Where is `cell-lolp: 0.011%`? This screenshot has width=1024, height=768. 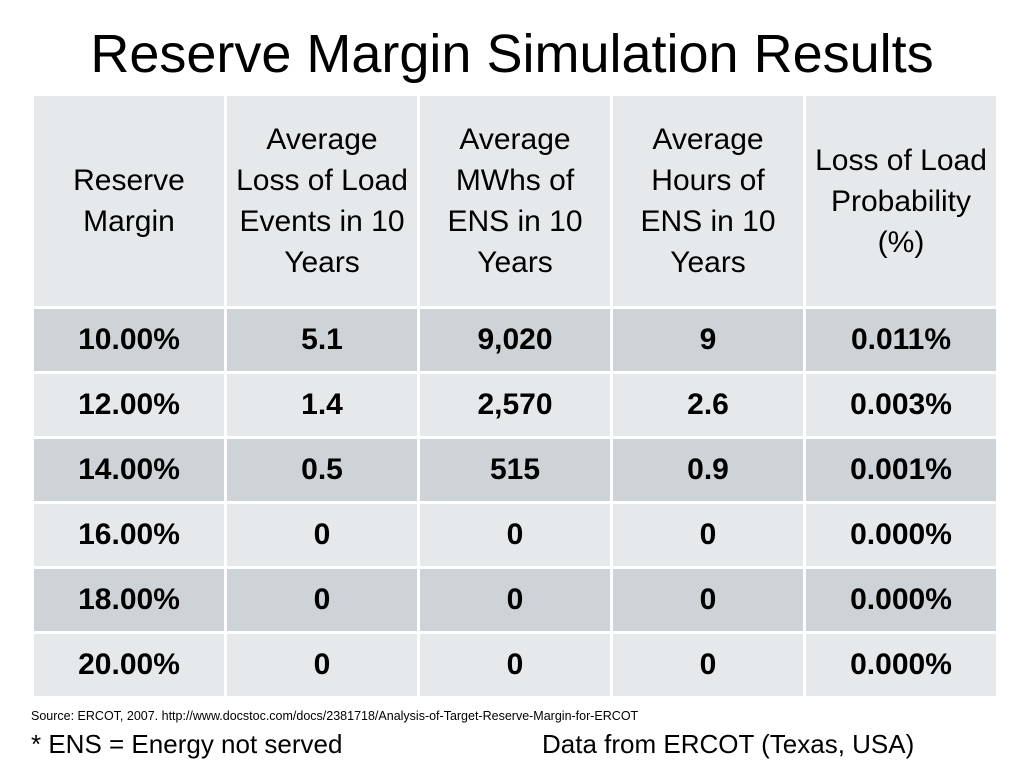 cell-lolp: 0.011% is located at coordinates (901, 340).